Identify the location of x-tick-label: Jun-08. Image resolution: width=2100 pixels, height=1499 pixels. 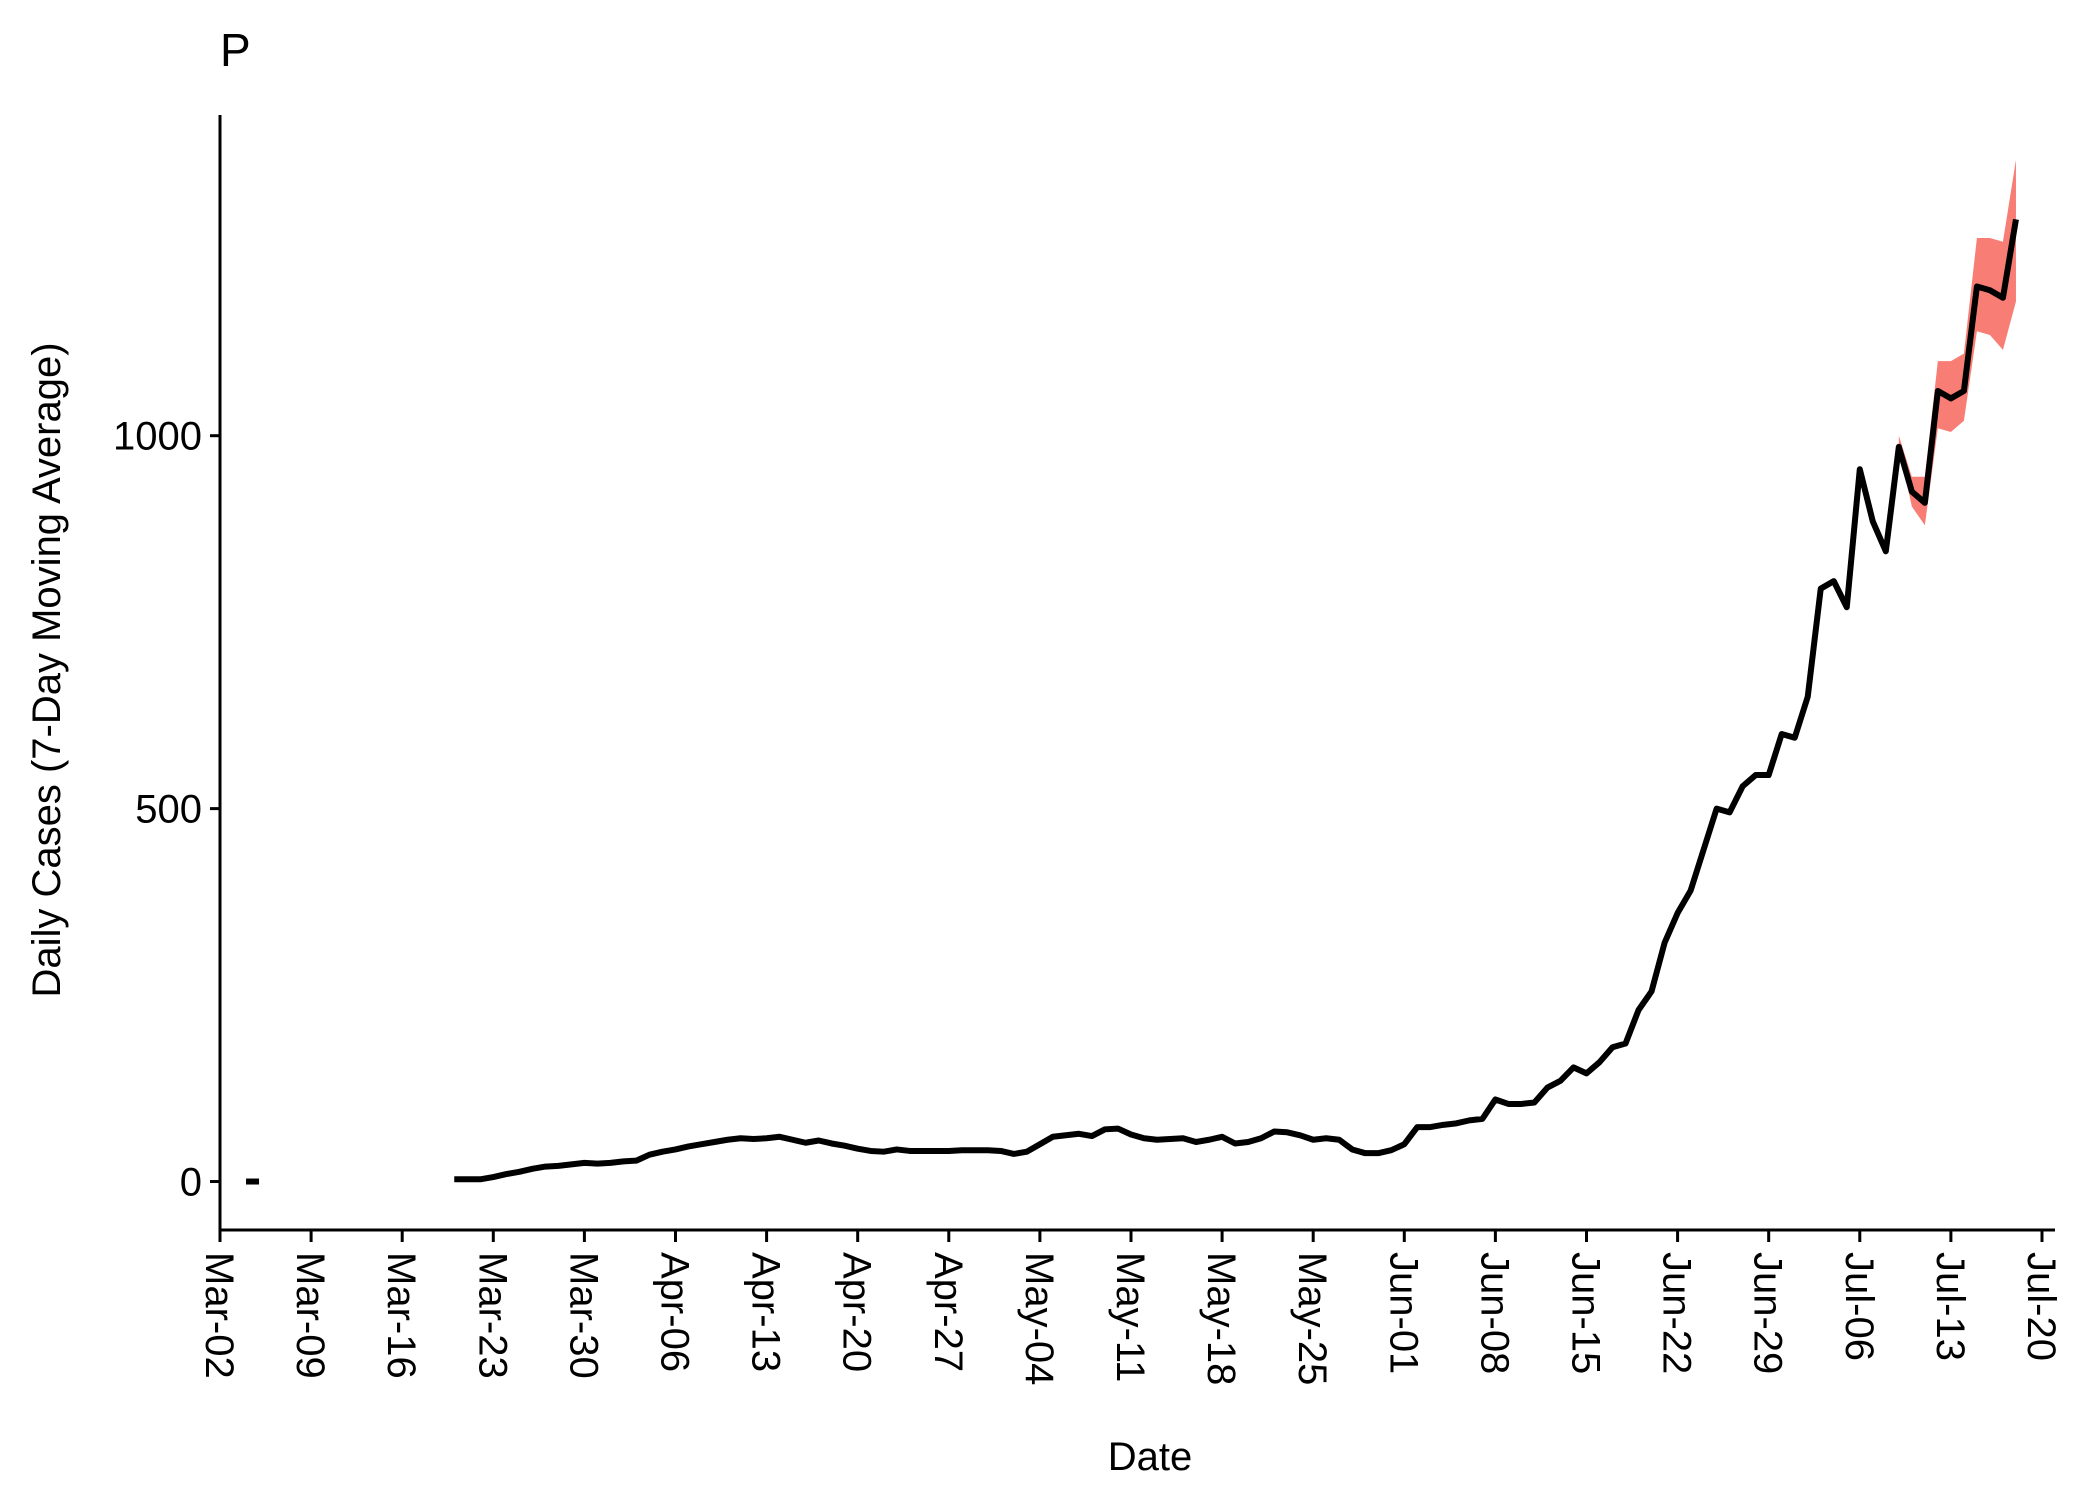
(1494, 1313).